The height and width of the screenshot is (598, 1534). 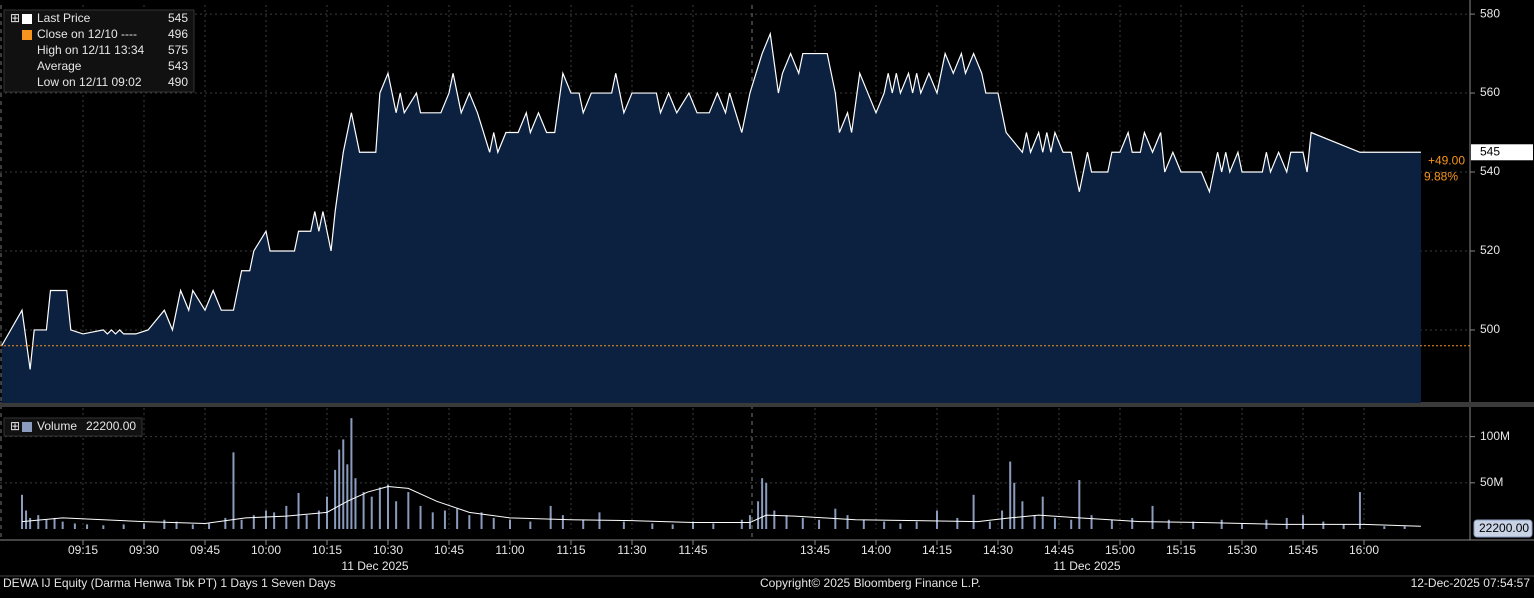 I want to click on y-tick-label: 540, so click(x=1490, y=171).